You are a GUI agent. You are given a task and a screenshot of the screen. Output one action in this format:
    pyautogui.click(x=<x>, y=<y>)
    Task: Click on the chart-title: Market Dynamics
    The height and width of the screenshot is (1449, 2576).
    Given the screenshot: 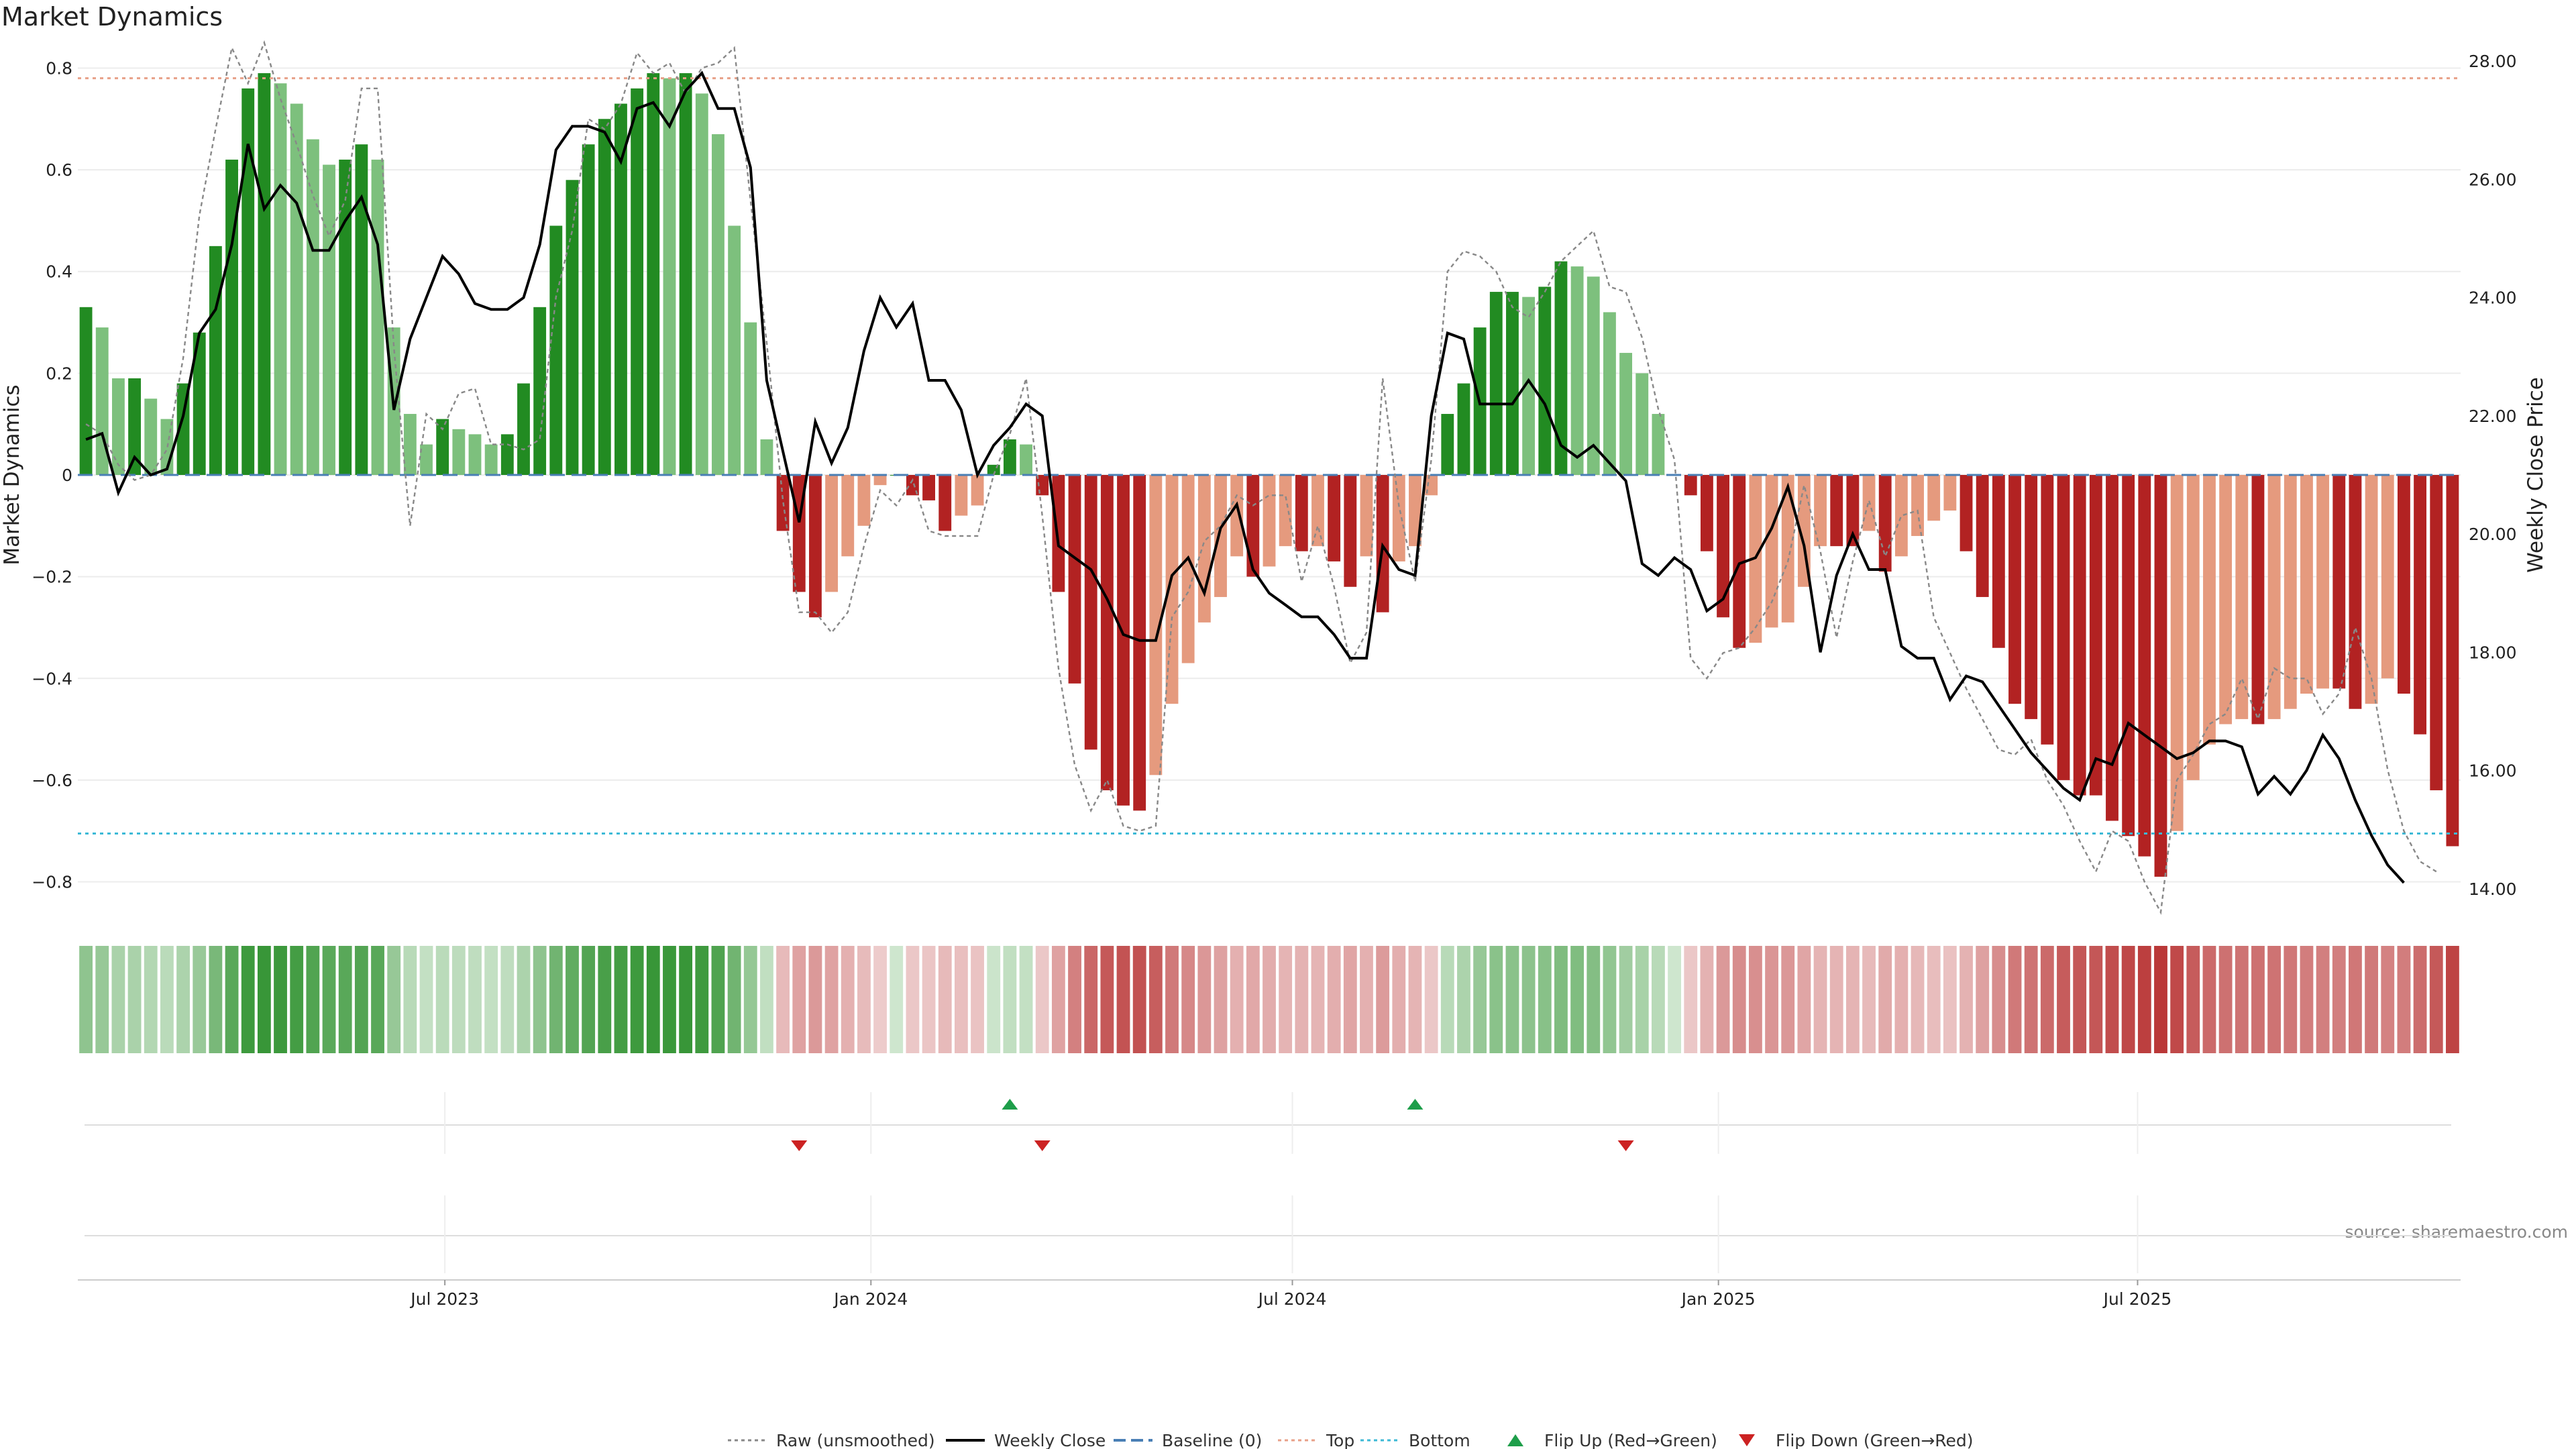 What is the action you would take?
    pyautogui.click(x=112, y=17)
    